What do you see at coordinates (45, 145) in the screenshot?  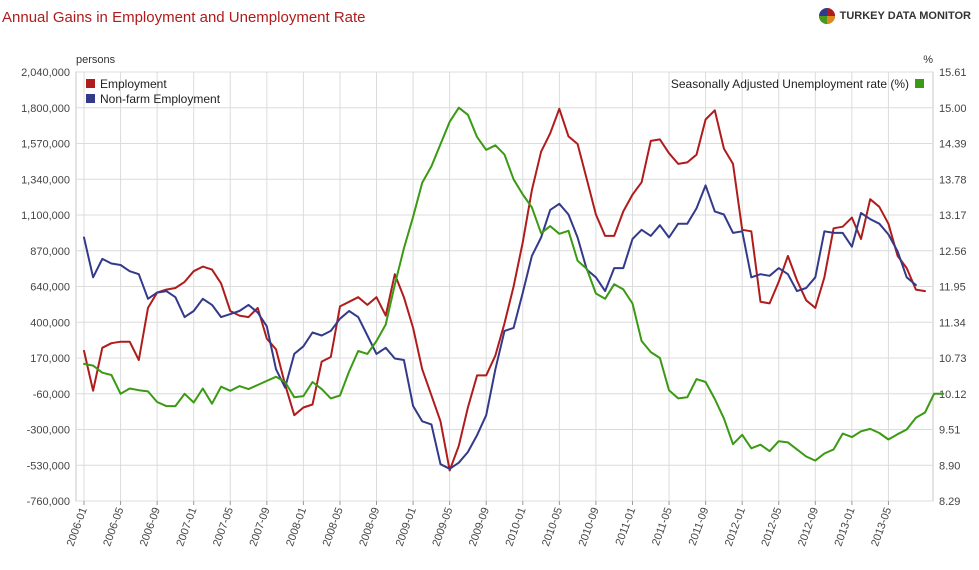 I see `y-left-tick-label: 1,570,000` at bounding box center [45, 145].